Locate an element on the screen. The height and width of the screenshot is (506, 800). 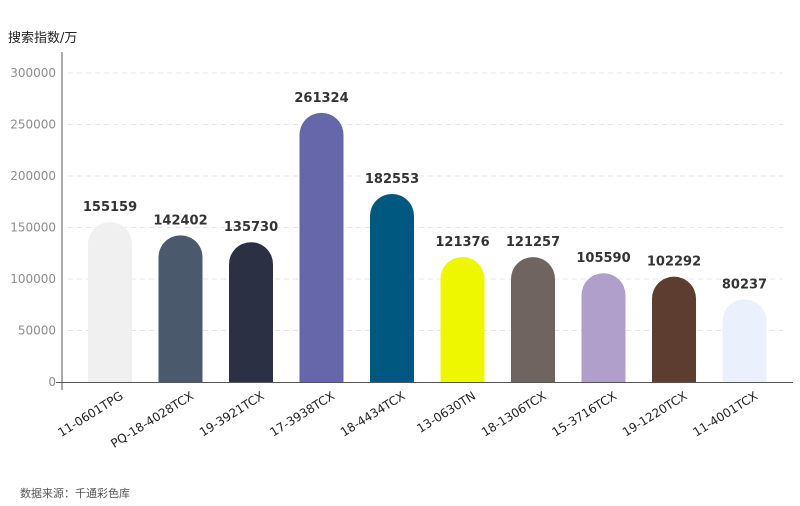
value-label: 142402 is located at coordinates (180, 220).